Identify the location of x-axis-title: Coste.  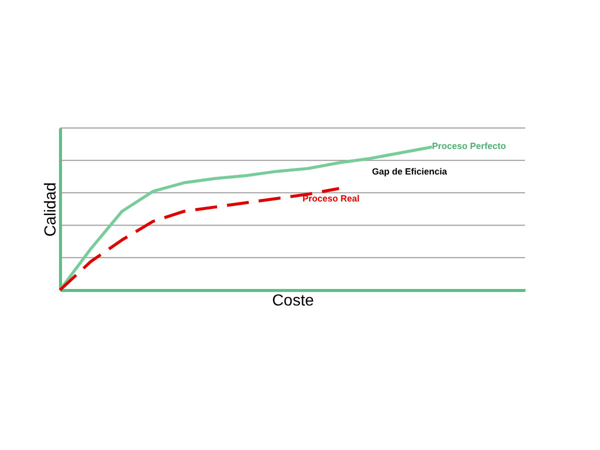
(293, 301).